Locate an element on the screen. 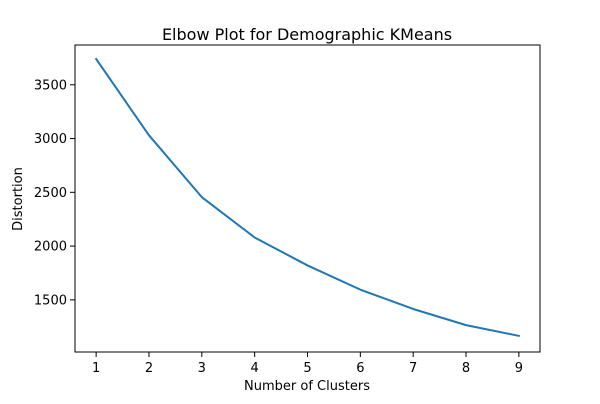 The image size is (600, 404). x-tick-label: 9 is located at coordinates (519, 368).